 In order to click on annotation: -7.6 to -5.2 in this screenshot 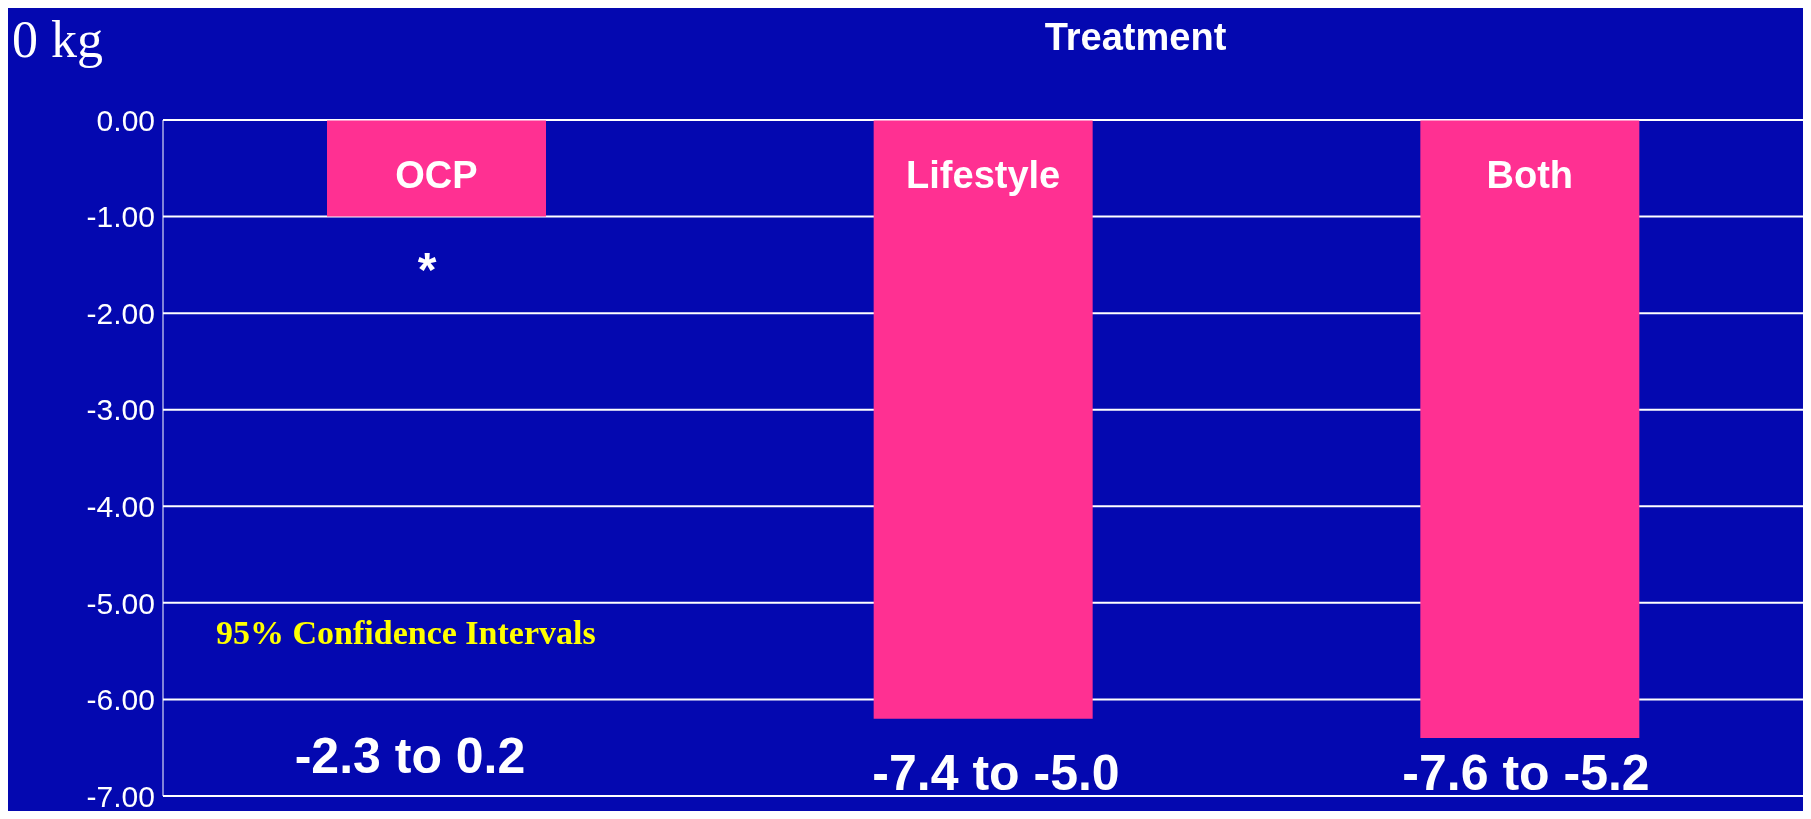, I will do `click(1526, 774)`.